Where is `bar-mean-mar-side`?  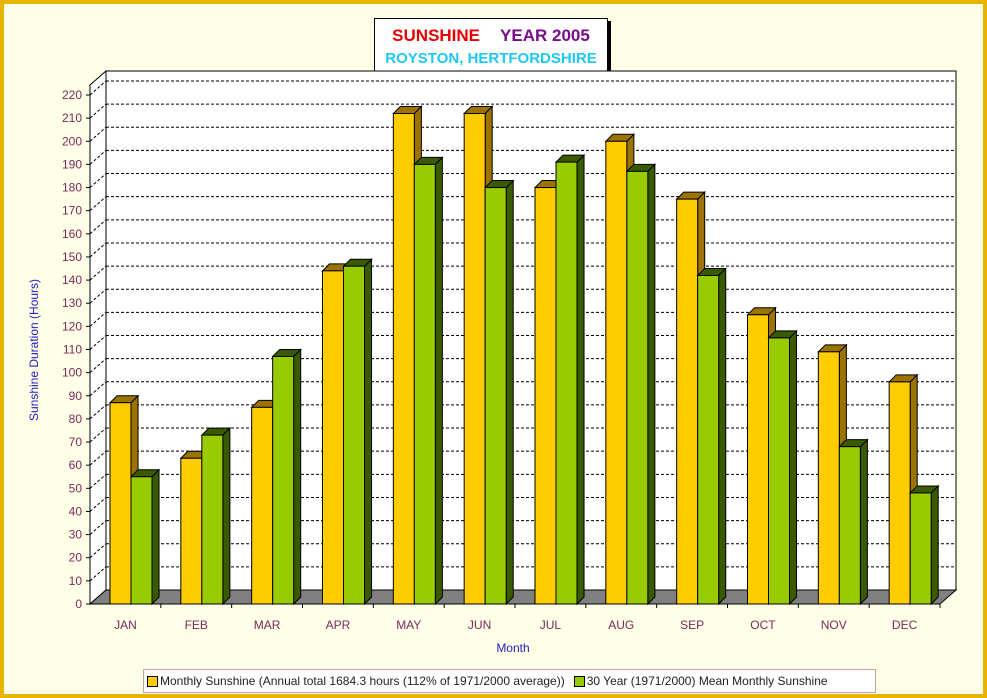 bar-mean-mar-side is located at coordinates (297, 477).